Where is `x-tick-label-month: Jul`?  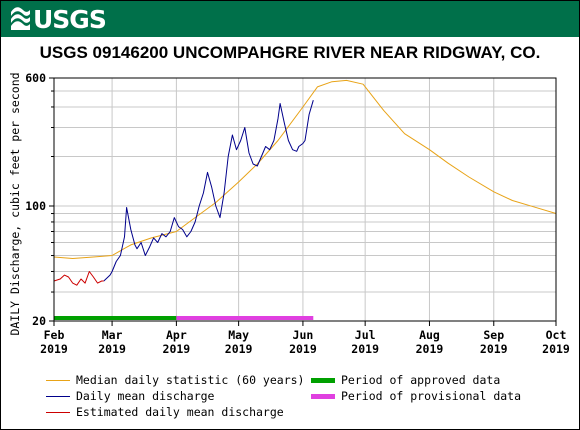 x-tick-label-month: Jul is located at coordinates (365, 335).